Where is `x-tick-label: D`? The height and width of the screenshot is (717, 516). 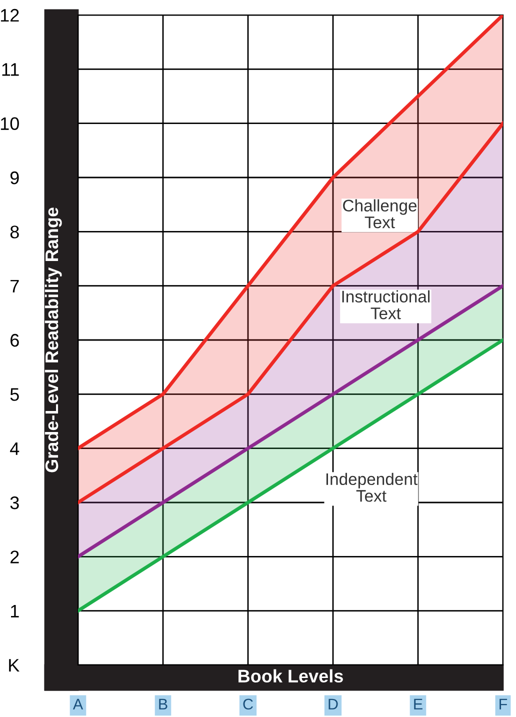
x-tick-label: D is located at coordinates (333, 704).